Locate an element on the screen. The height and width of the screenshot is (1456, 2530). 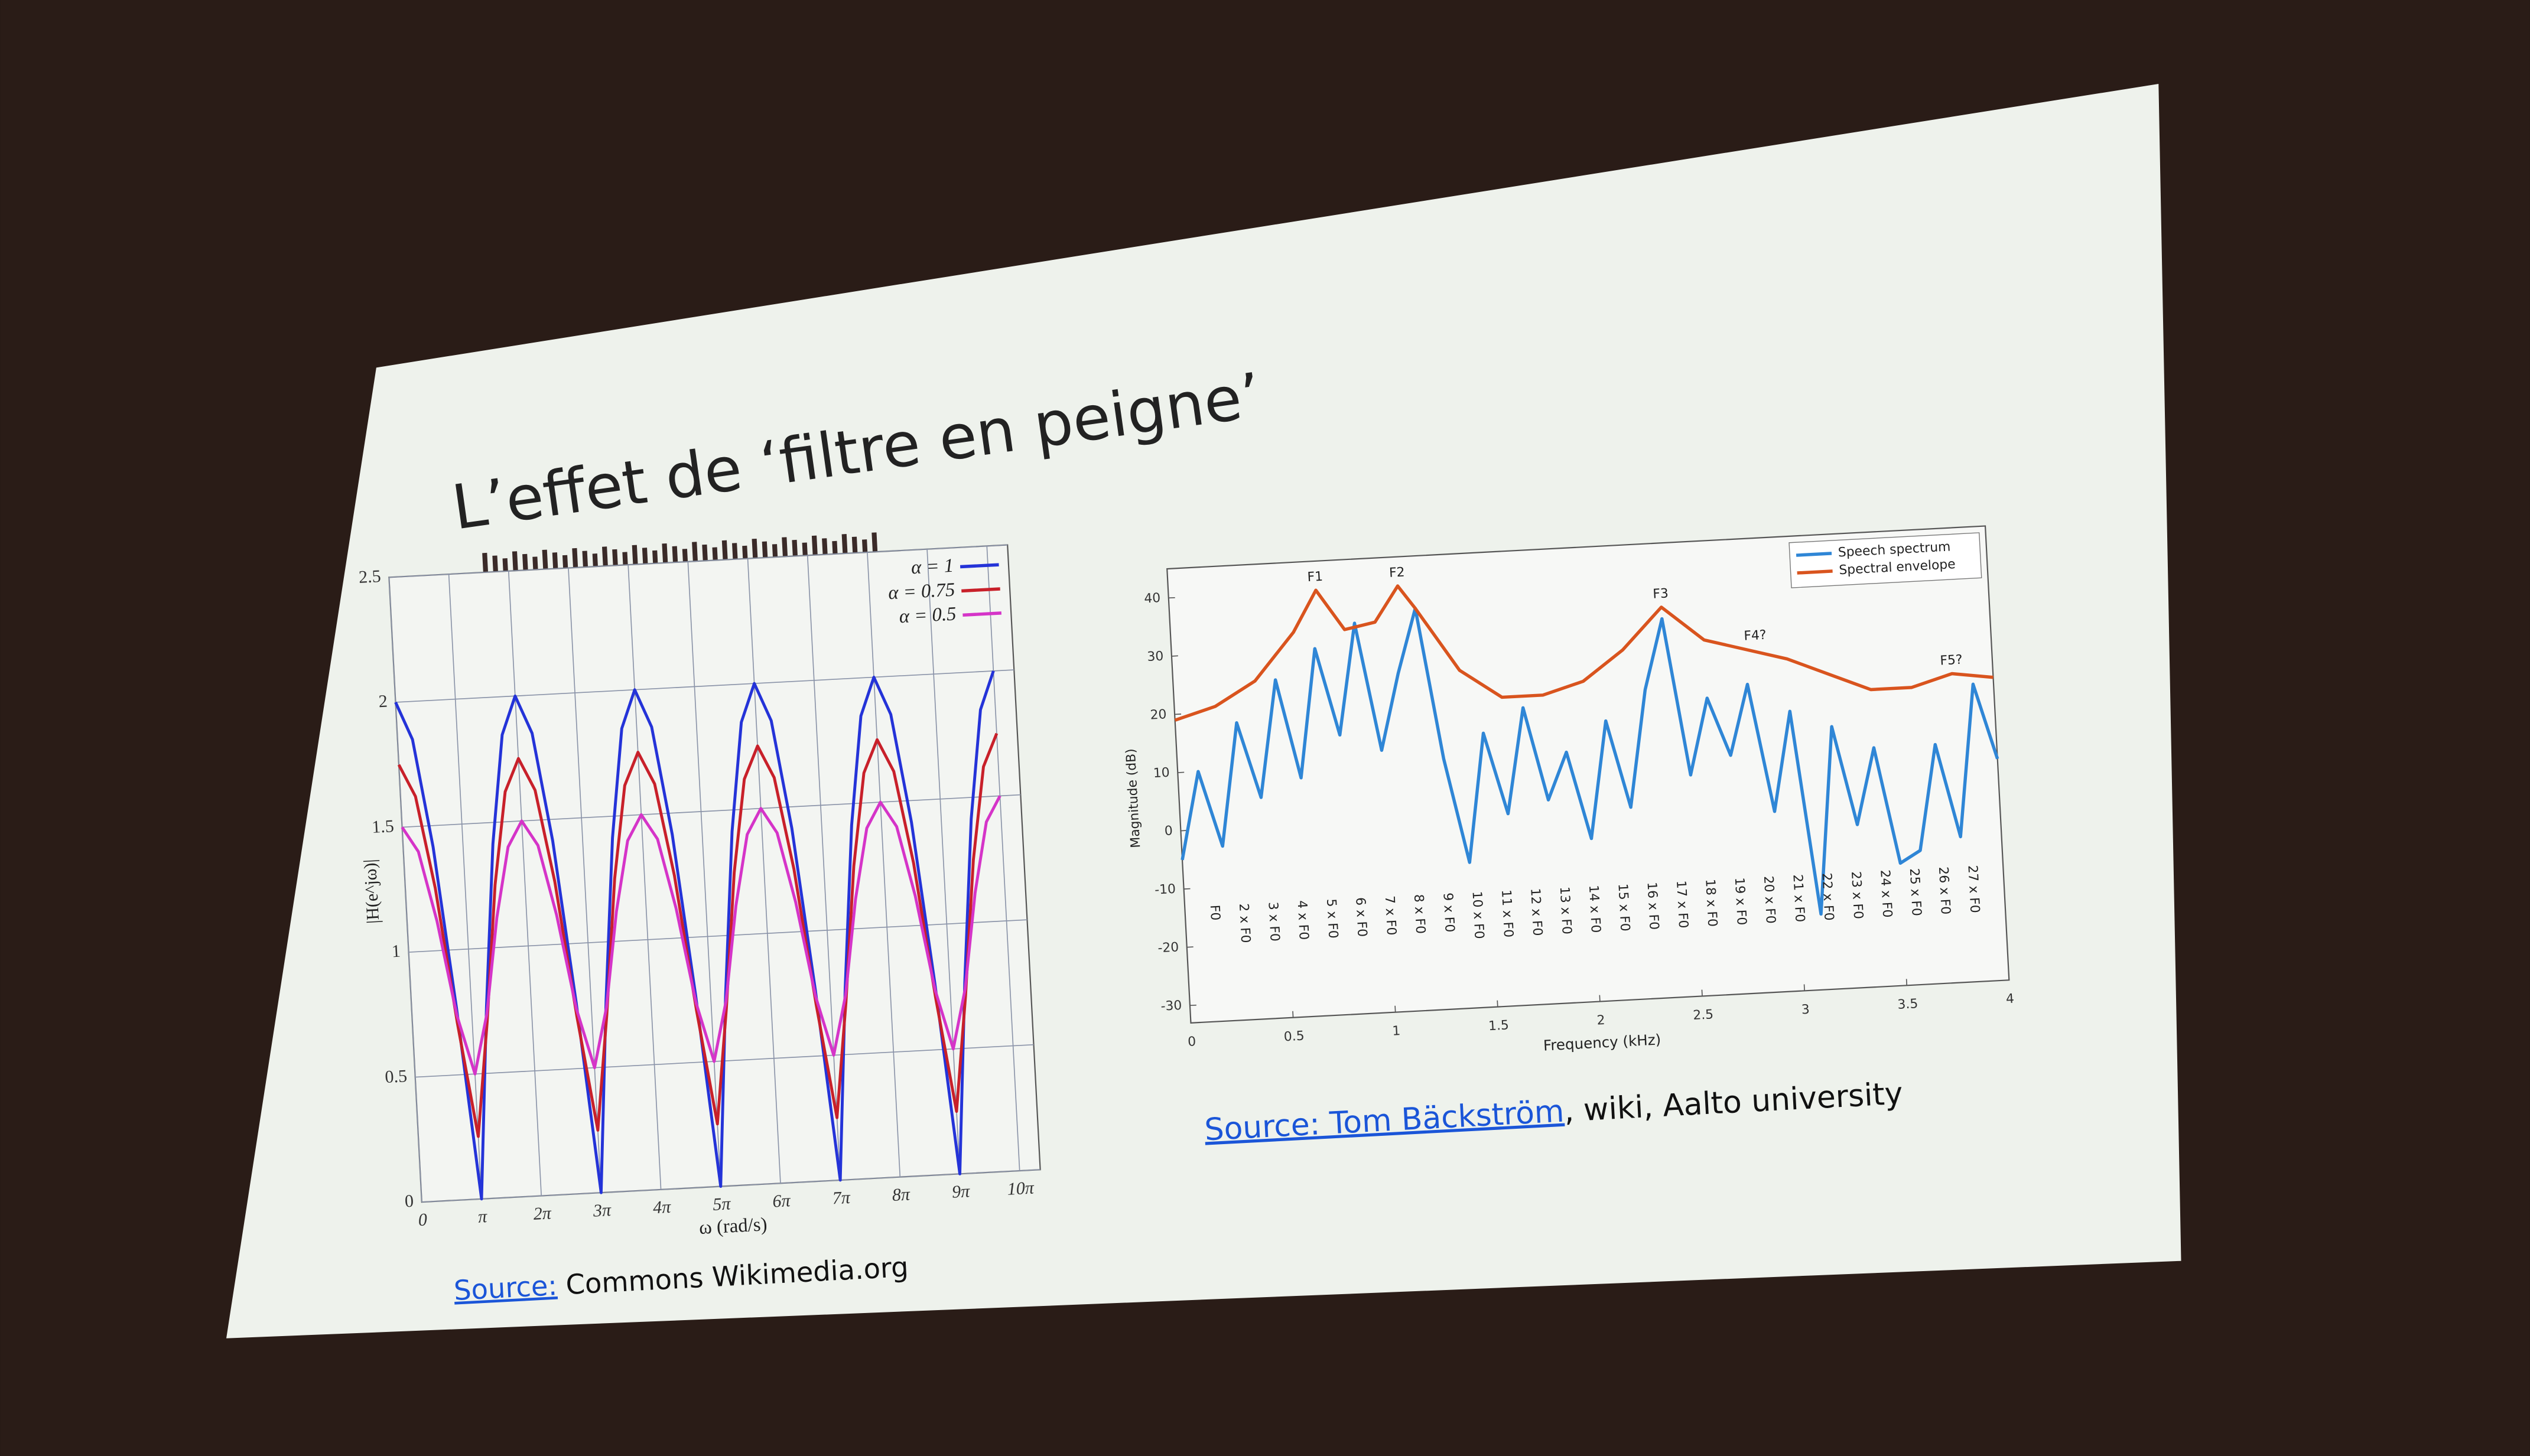
legend: α = 1α = 0.75α = 0.5 is located at coordinates (944, 591).